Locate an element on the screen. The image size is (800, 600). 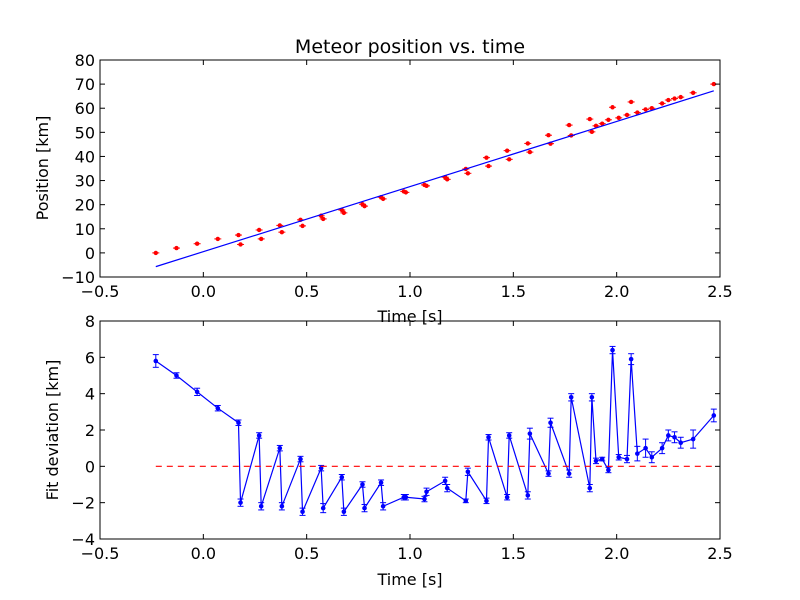
bottom-x-tick-label: 1.5 is located at coordinates (513, 553).